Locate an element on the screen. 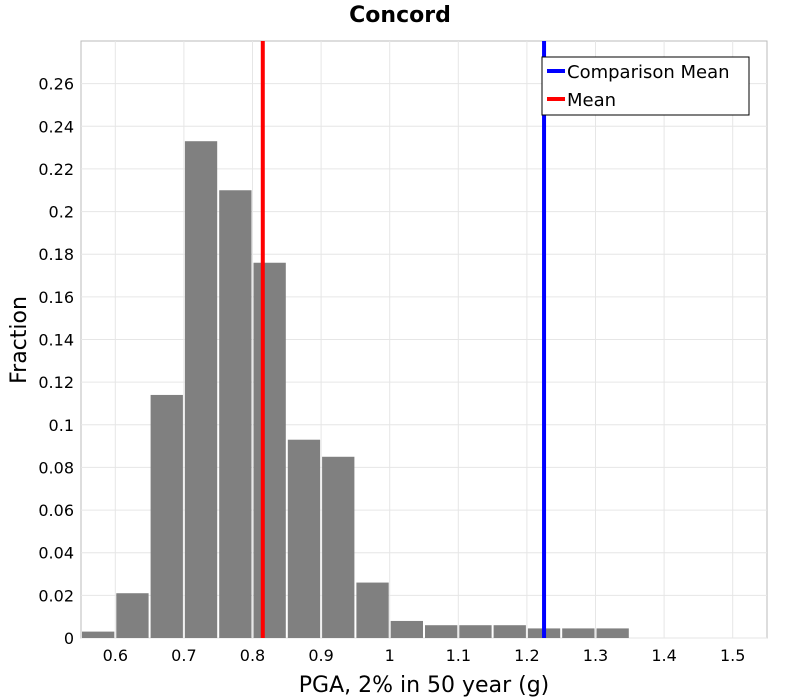  y-tick-label: 0.2 is located at coordinates (61, 212).